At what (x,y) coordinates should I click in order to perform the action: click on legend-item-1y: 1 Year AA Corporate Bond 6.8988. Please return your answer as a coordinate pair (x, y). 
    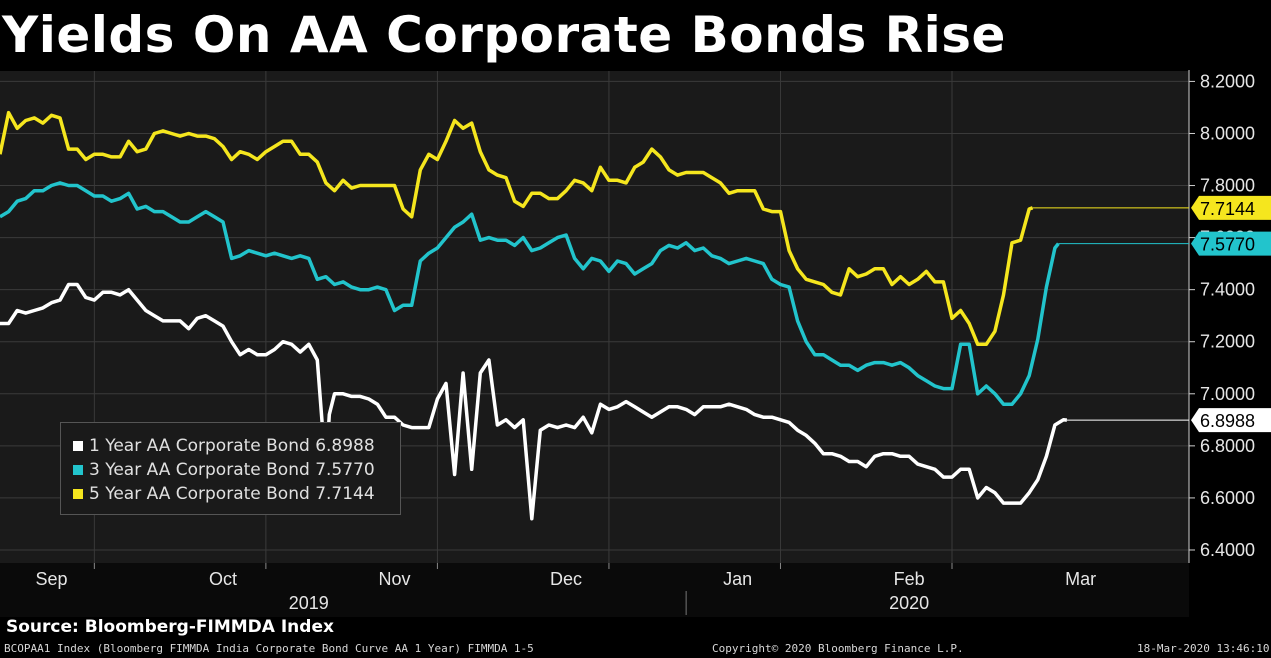
    Looking at the image, I should click on (230, 446).